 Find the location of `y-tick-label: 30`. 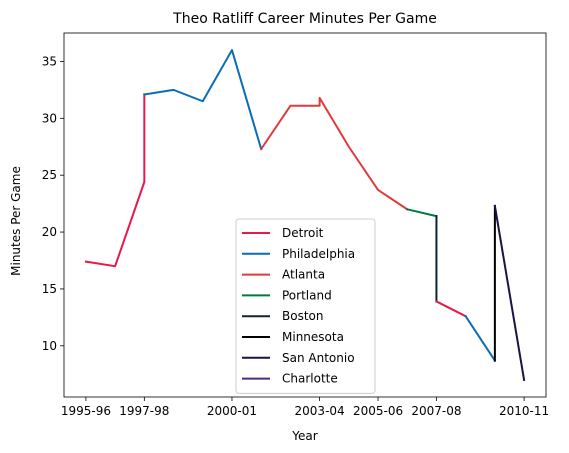

y-tick-label: 30 is located at coordinates (49, 118).